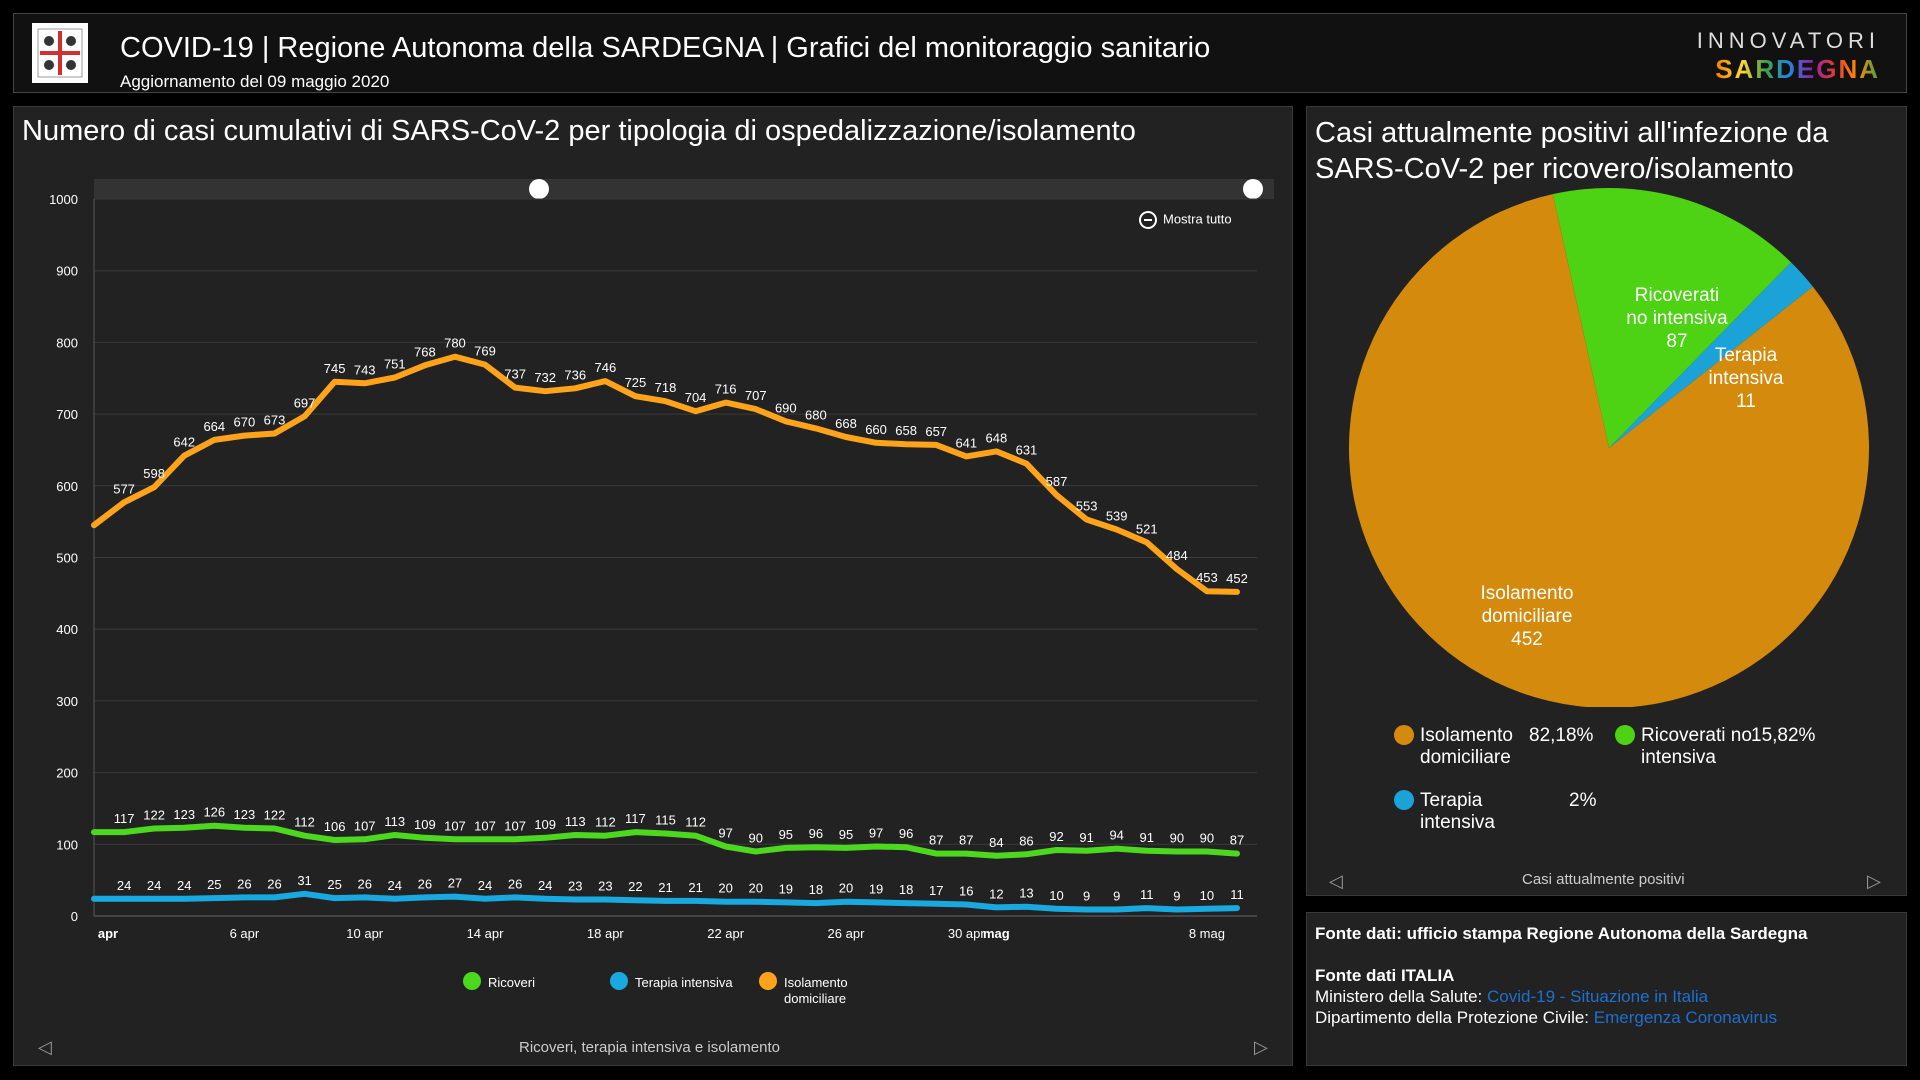  Describe the element at coordinates (365, 825) in the screenshot. I see `data-label-ricoveri: 107` at that location.